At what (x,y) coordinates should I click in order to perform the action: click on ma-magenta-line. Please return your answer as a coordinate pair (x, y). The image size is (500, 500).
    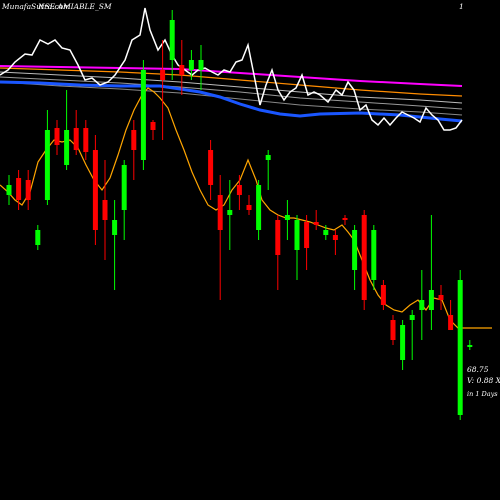
    Looking at the image, I should click on (231, 76).